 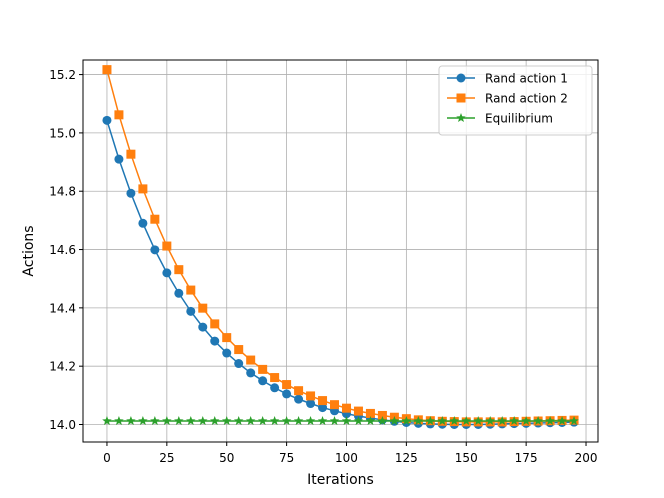 What do you see at coordinates (62, 425) in the screenshot?
I see `y-tick-label: 14.0` at bounding box center [62, 425].